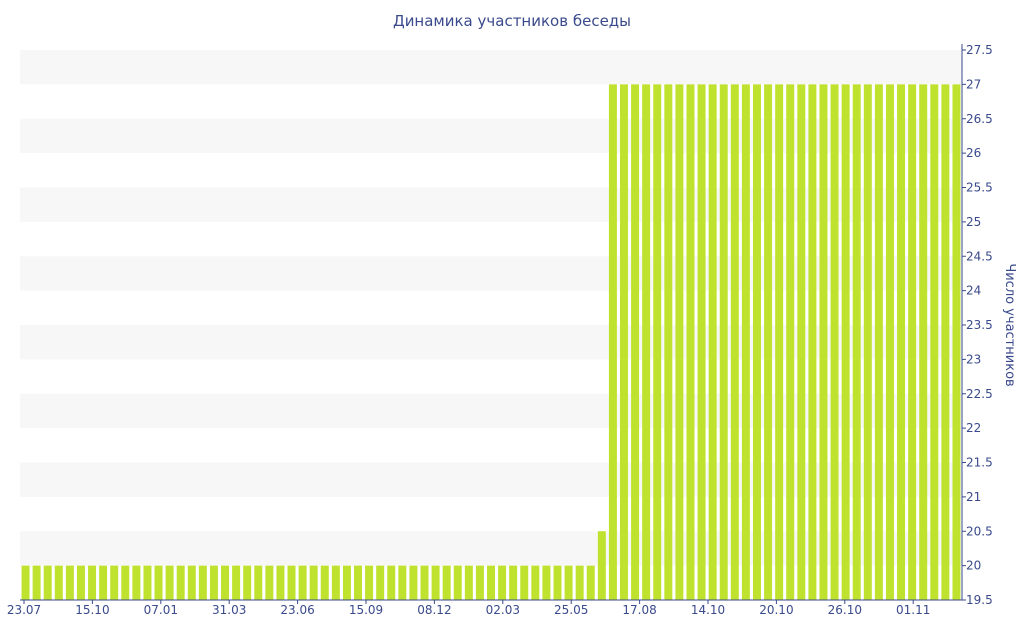  What do you see at coordinates (979, 188) in the screenshot?
I see `y-tick-label: 25.5` at bounding box center [979, 188].